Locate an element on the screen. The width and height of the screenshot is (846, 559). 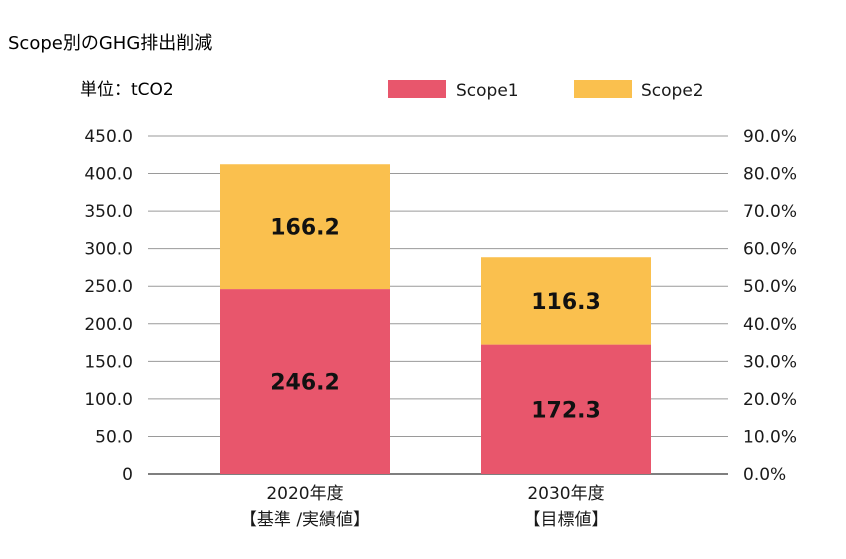
y-tick-label: 150.0 is located at coordinates (108, 362).